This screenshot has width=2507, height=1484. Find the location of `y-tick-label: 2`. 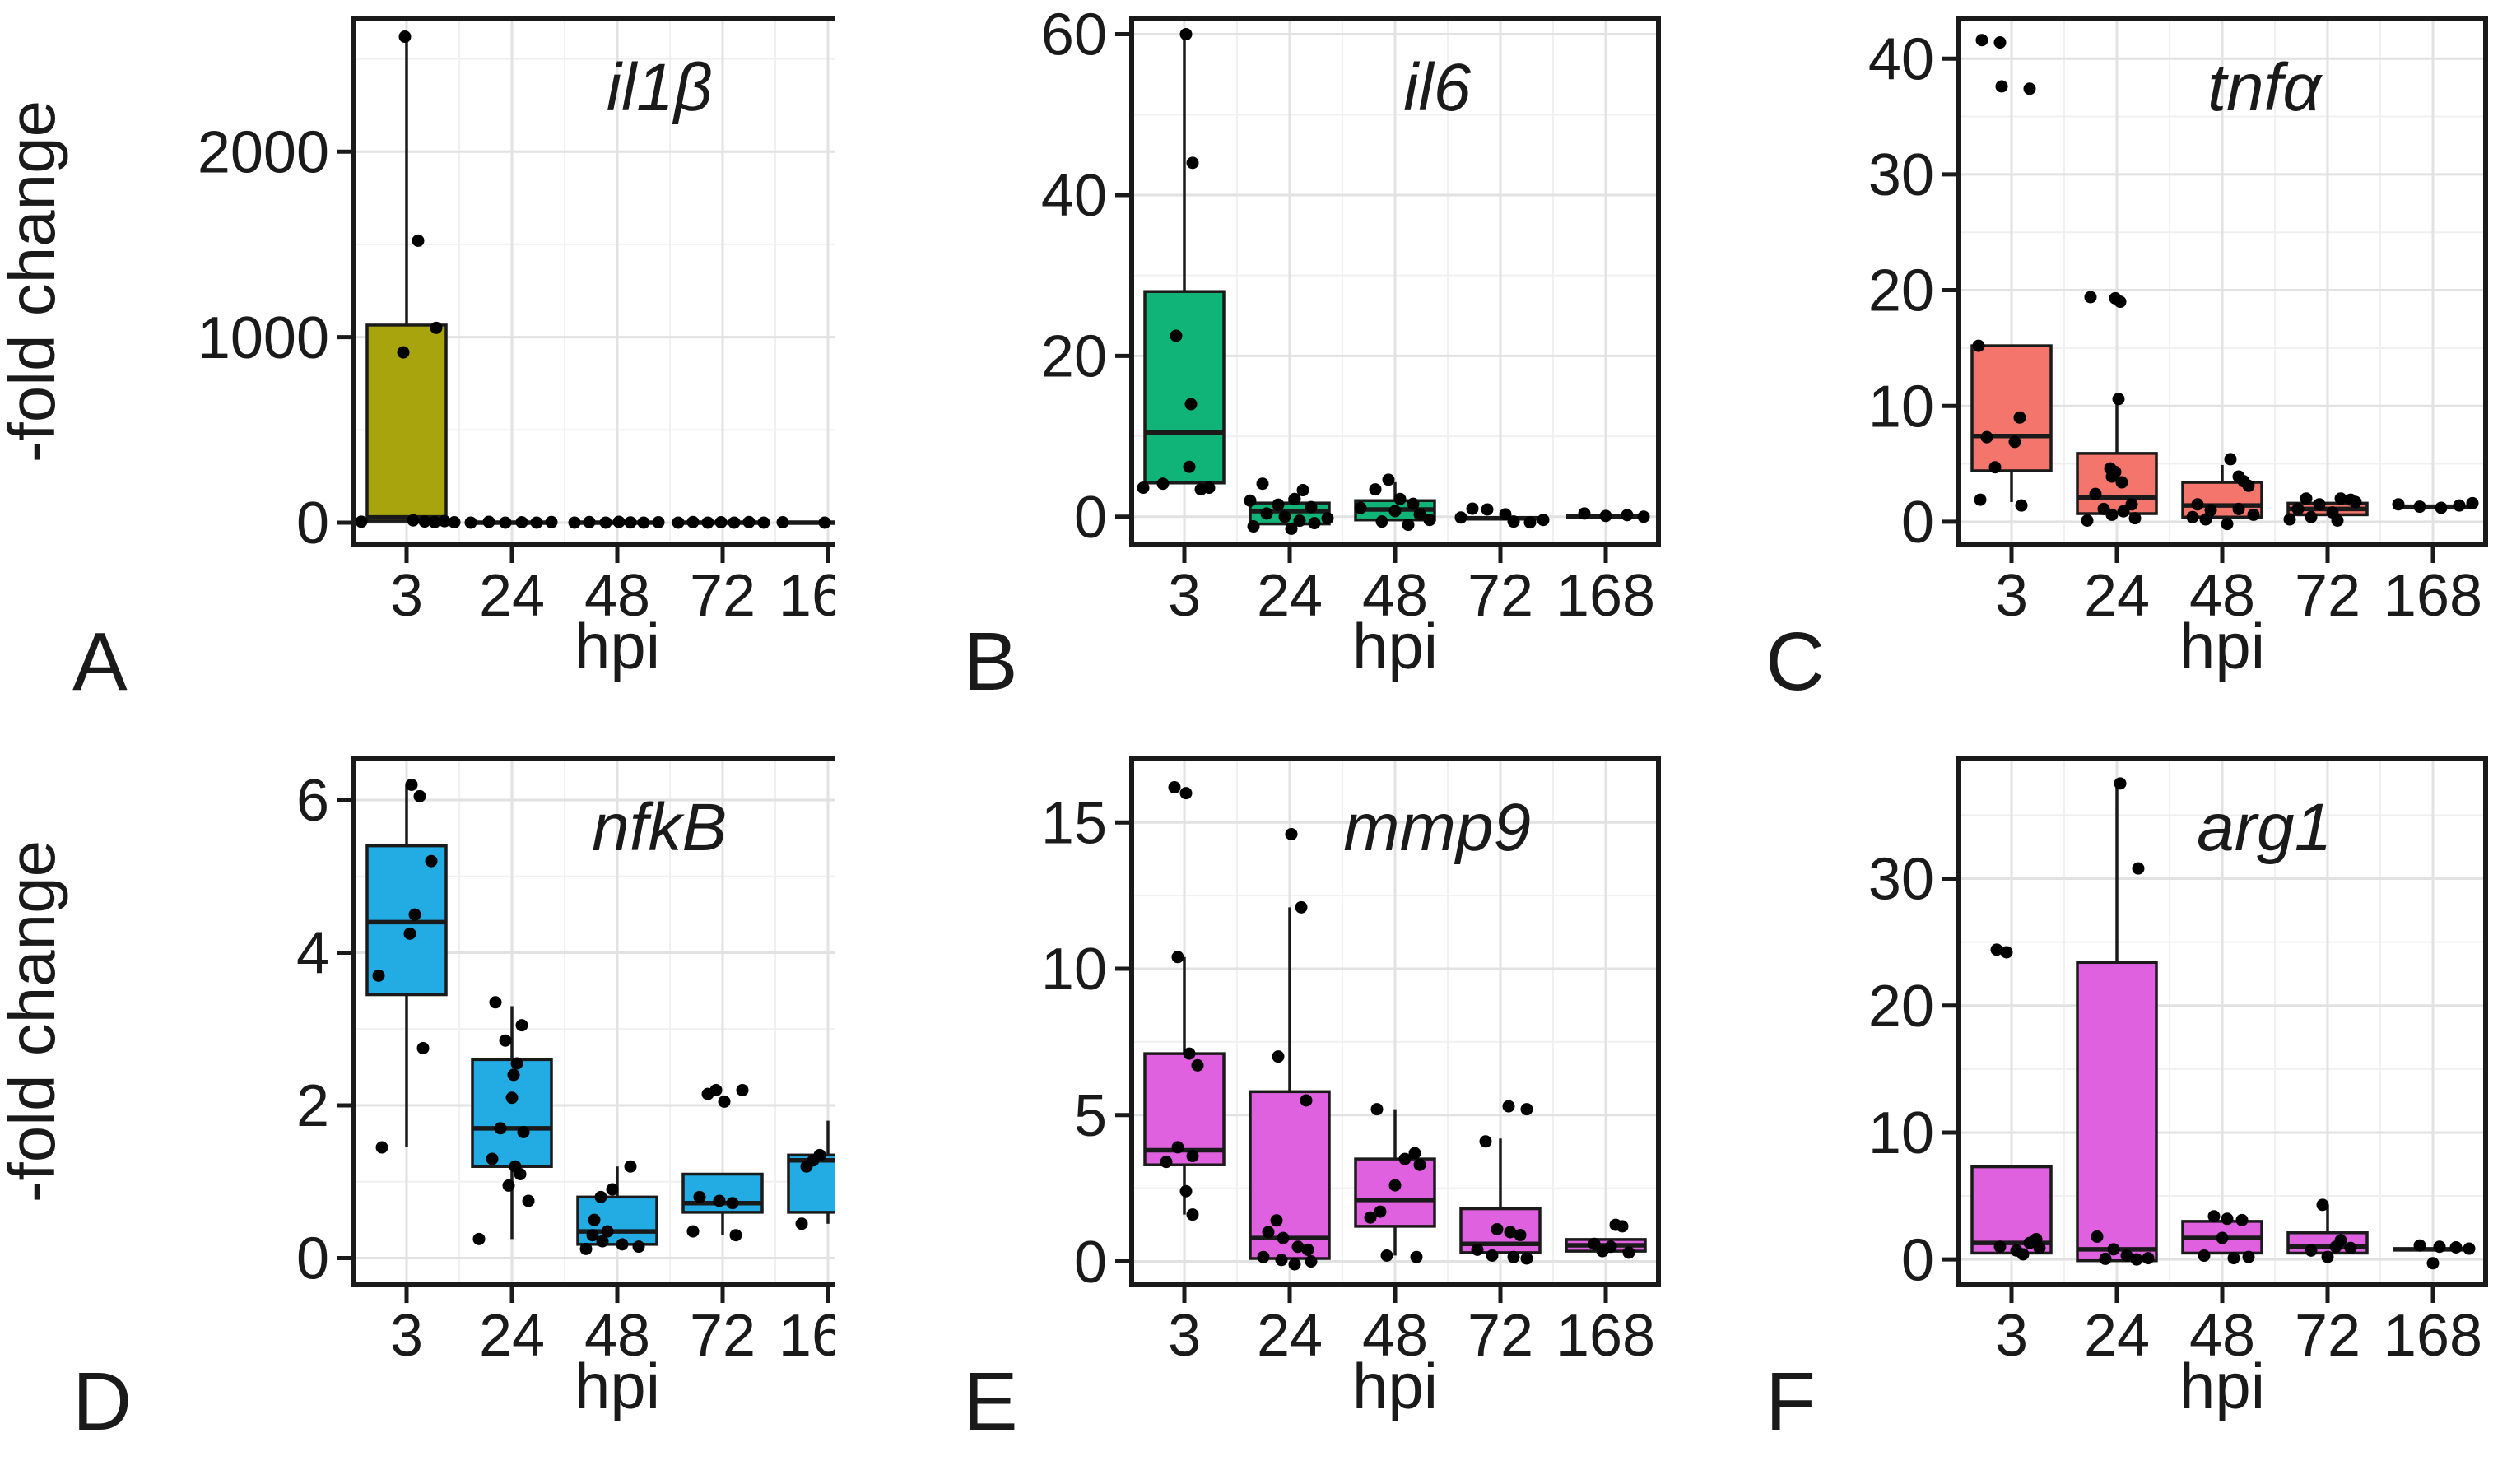

y-tick-label: 2 is located at coordinates (312, 1106).